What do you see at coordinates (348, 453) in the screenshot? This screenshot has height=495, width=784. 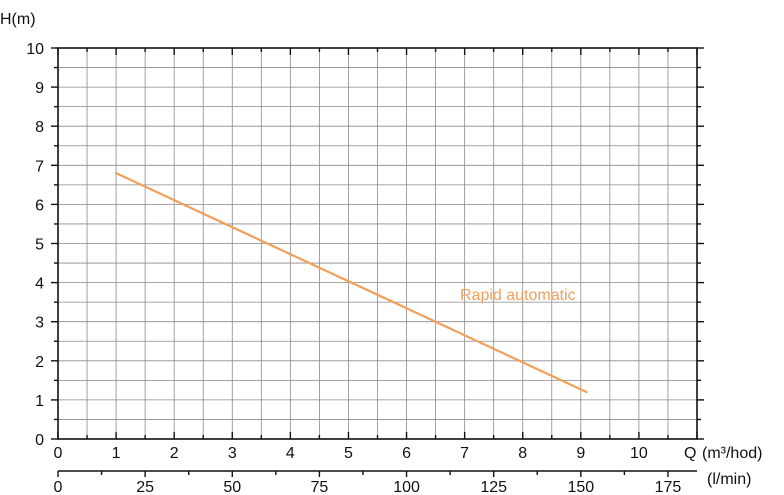 I see `x-tick-label: 5` at bounding box center [348, 453].